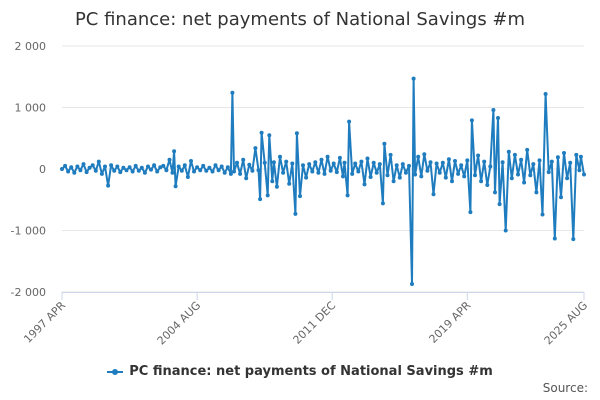 The height and width of the screenshot is (400, 600). What do you see at coordinates (42, 169) in the screenshot?
I see `y-tick-label: 0` at bounding box center [42, 169].